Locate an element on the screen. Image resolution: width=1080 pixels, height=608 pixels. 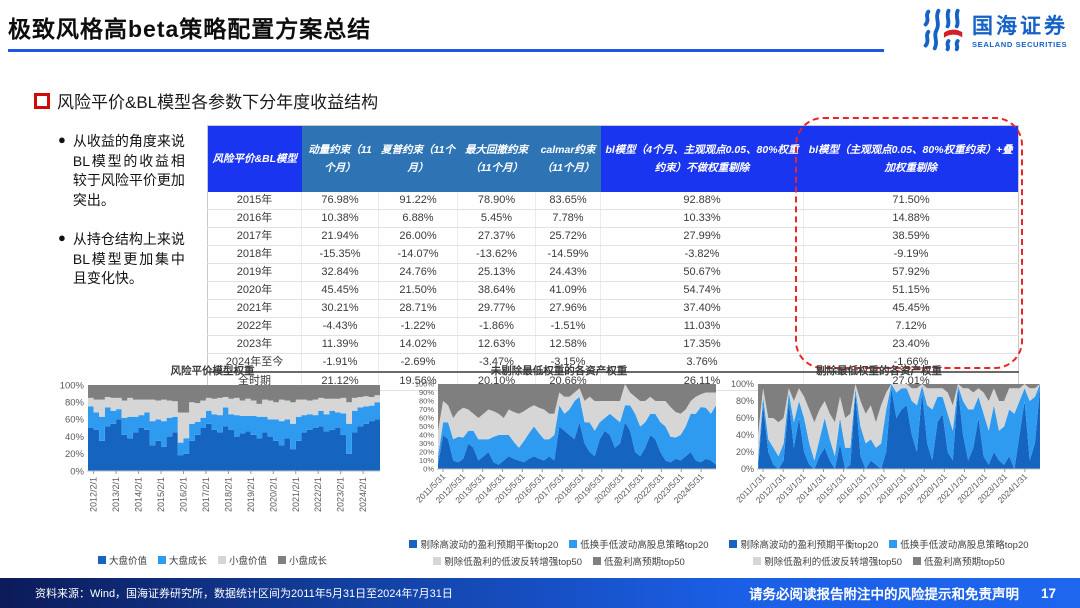
svg-text: 40% is located at coordinates (745, 435).